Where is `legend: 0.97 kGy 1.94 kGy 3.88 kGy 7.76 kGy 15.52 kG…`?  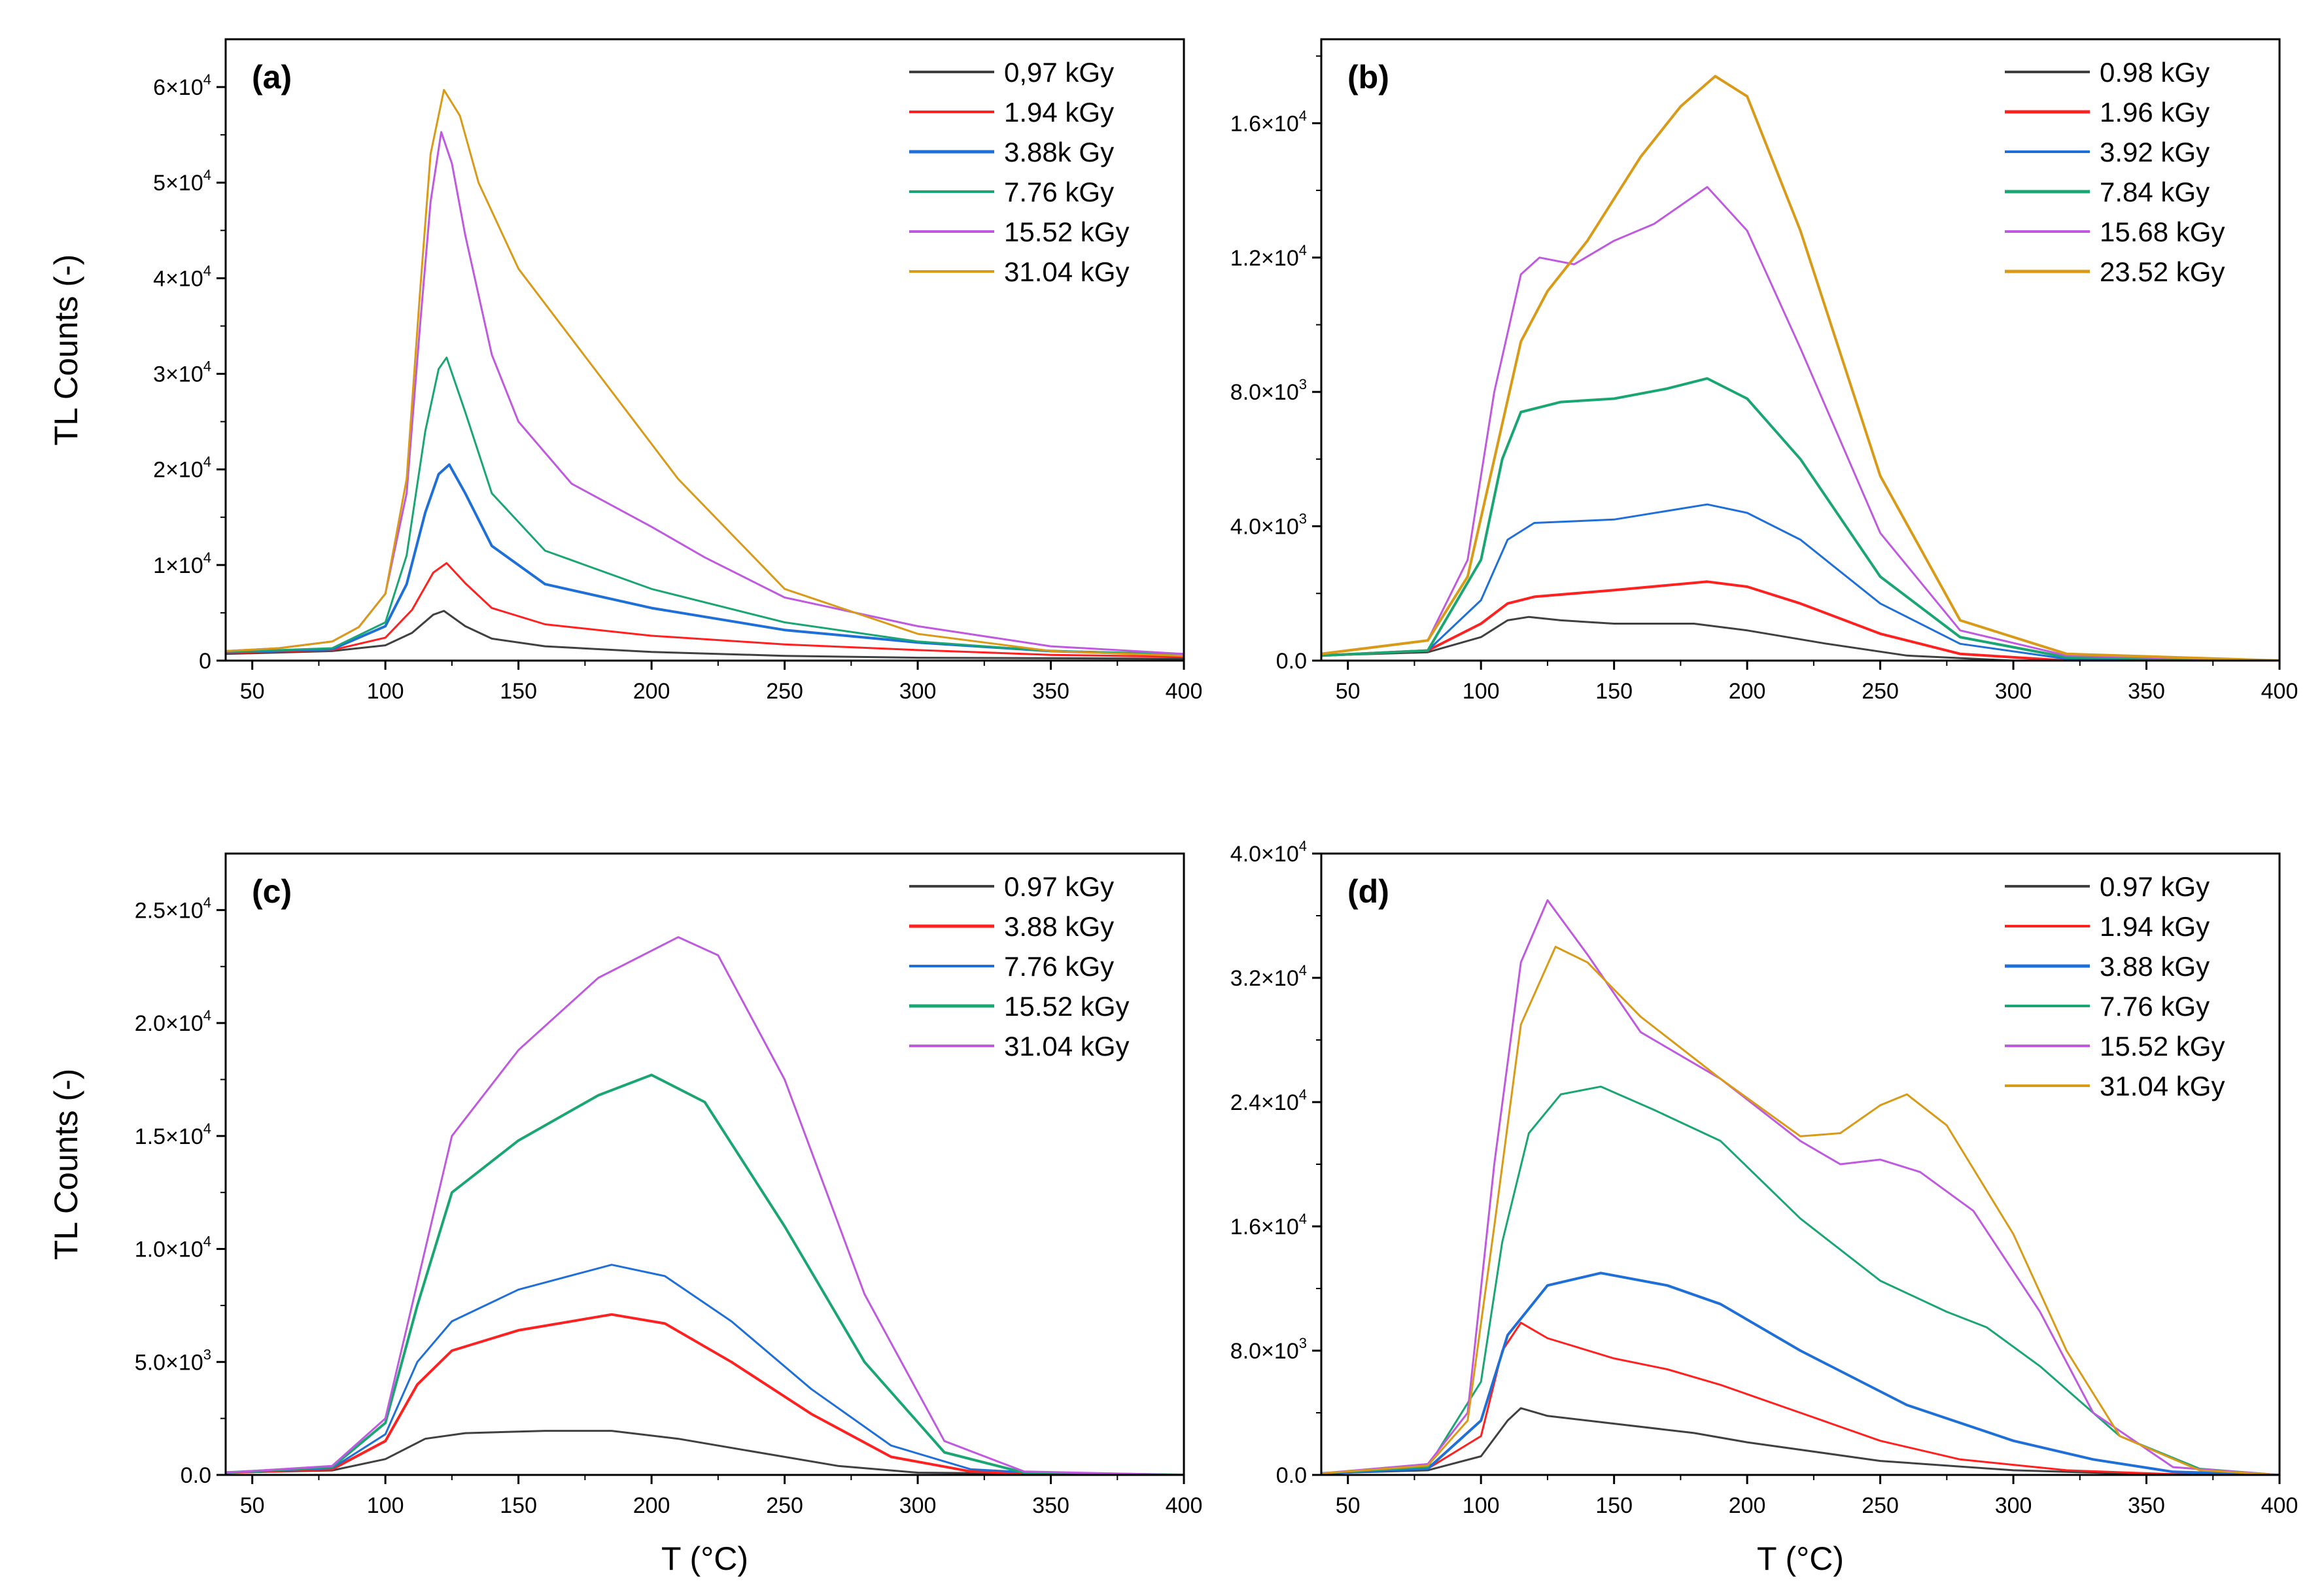 legend: 0.97 kGy 1.94 kGy 3.88 kGy 7.76 kGy 15.52 kG… is located at coordinates (2115, 986).